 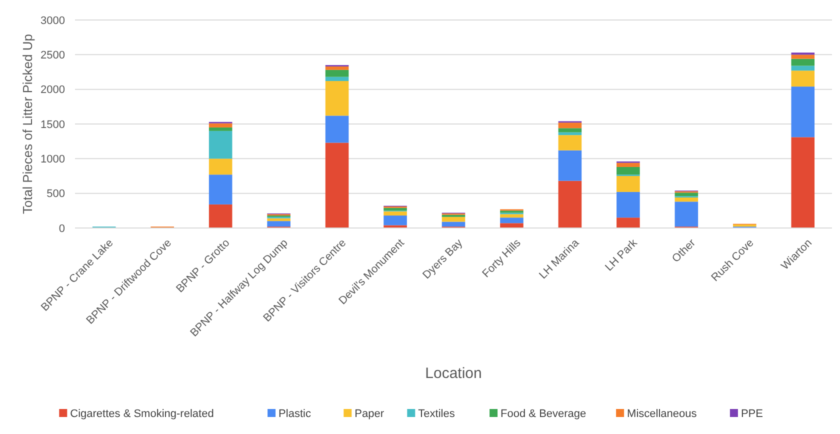 What do you see at coordinates (27, 124) in the screenshot?
I see `y-axis-title: Total Pieces of Litter Picked Up` at bounding box center [27, 124].